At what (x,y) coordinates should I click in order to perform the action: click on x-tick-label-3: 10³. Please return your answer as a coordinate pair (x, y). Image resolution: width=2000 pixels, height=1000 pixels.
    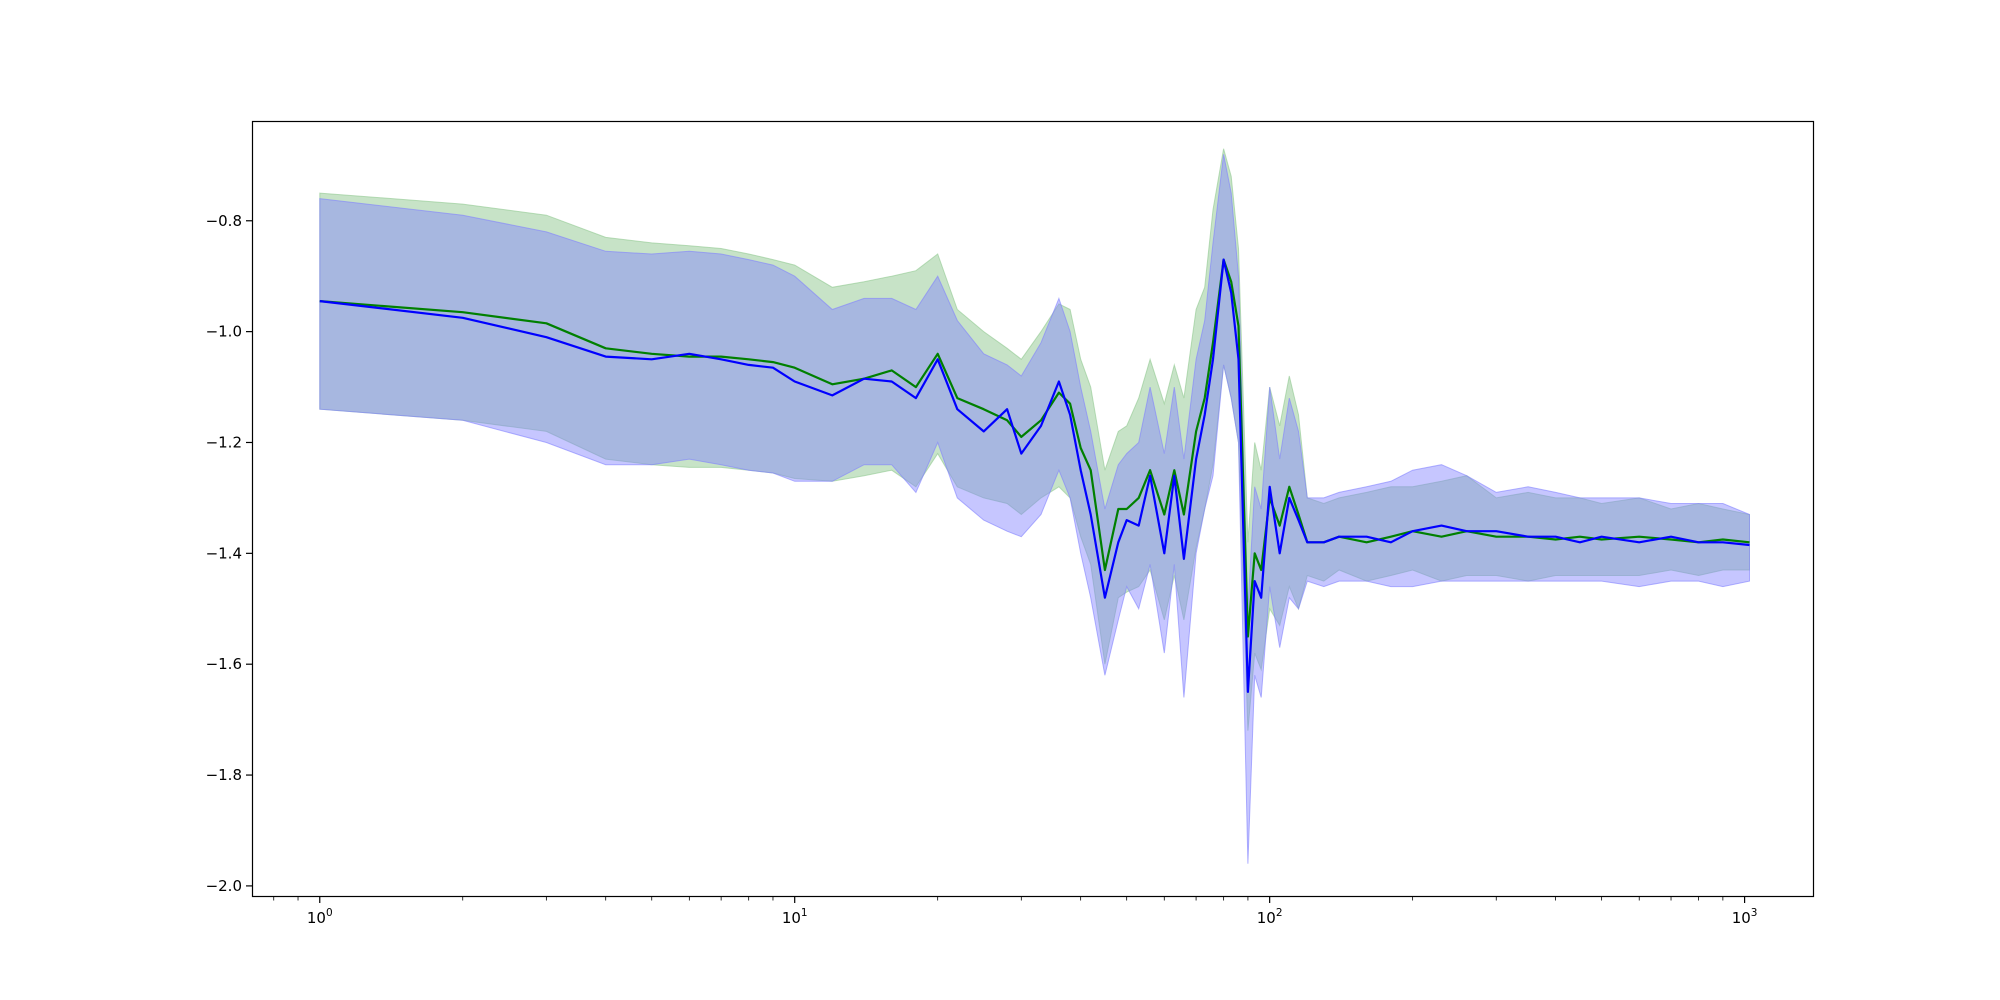
    Looking at the image, I should click on (1745, 917).